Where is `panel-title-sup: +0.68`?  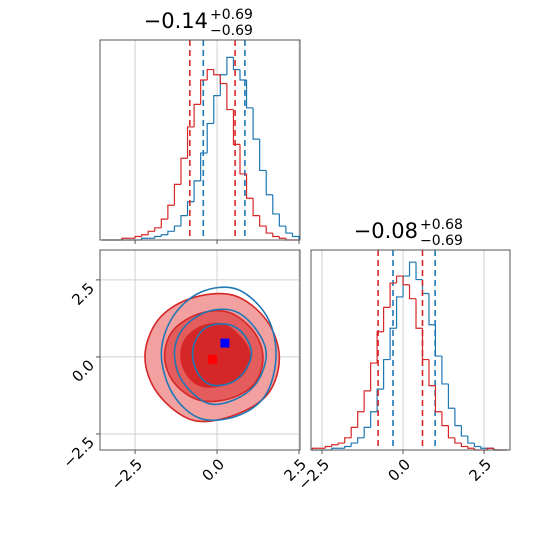 panel-title-sup: +0.68 is located at coordinates (441, 225).